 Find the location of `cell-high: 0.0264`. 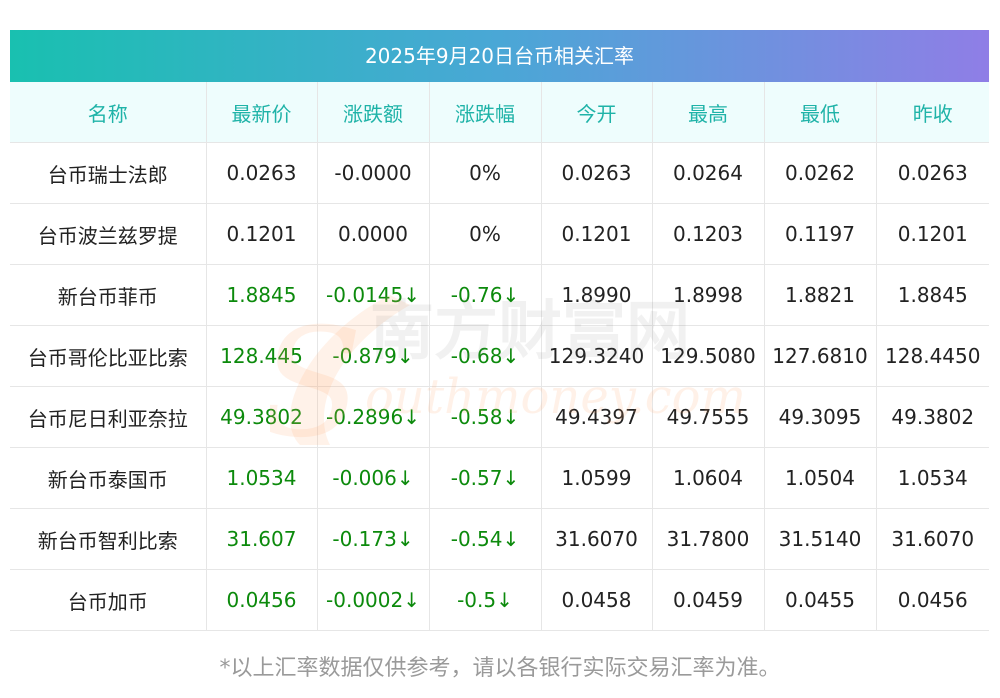

cell-high: 0.0264 is located at coordinates (708, 173).